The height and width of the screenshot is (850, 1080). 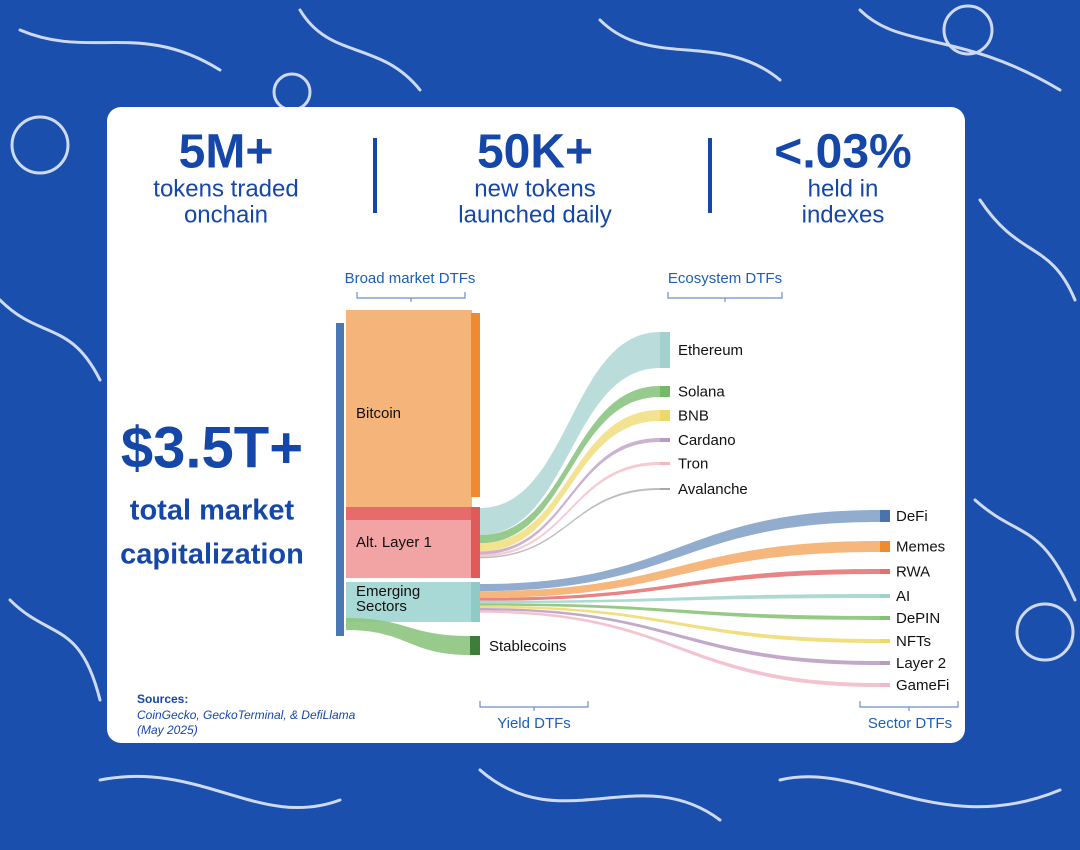 What do you see at coordinates (920, 546) in the screenshot?
I see `node-label: Memes` at bounding box center [920, 546].